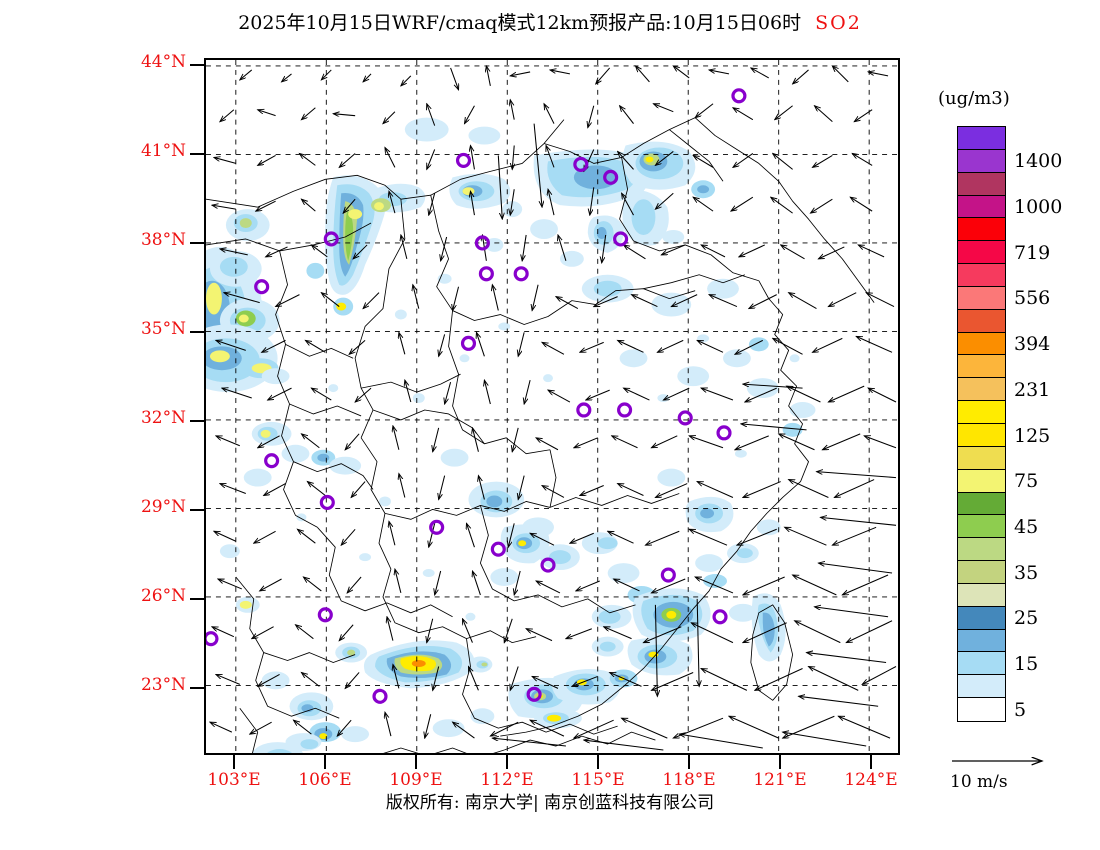 The width and height of the screenshot is (1100, 850). What do you see at coordinates (1032, 435) in the screenshot?
I see `colorbar-tick-label: 125` at bounding box center [1032, 435].